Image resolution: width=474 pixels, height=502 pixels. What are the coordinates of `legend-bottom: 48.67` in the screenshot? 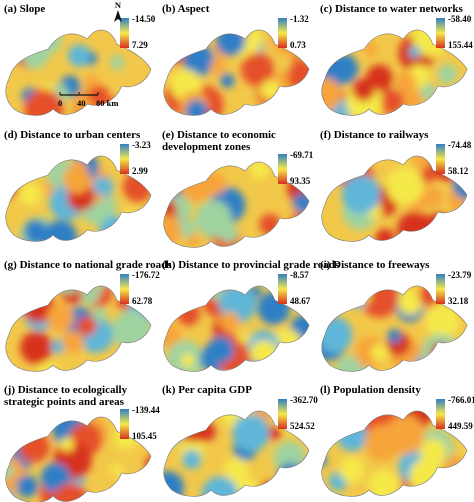 It's located at (300, 301).